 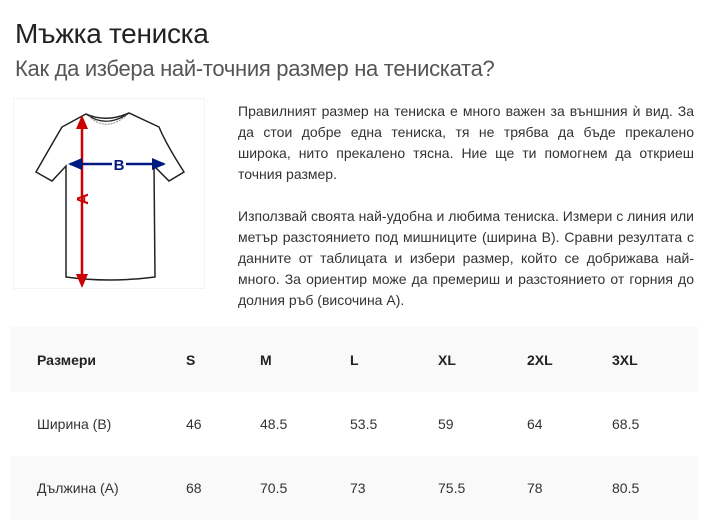 What do you see at coordinates (446, 424) in the screenshot?
I see `table-cell: 59` at bounding box center [446, 424].